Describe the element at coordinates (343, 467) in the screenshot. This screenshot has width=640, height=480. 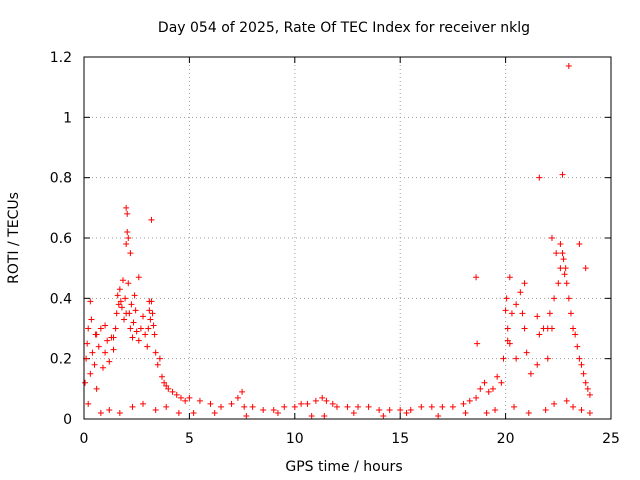
I see `x-axis-label: GPS time / hours` at that location.